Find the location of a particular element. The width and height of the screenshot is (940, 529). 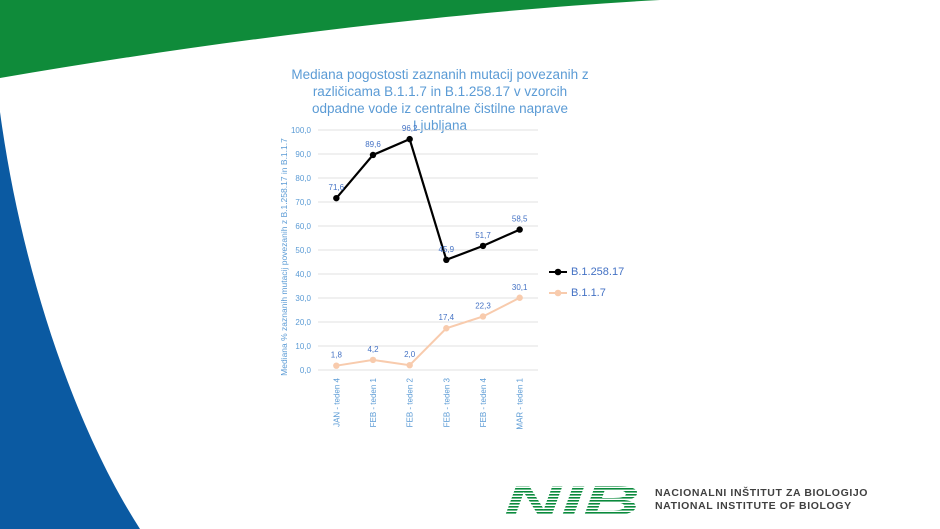

x-tick-label: MAR - teden 1 is located at coordinates (520, 403).